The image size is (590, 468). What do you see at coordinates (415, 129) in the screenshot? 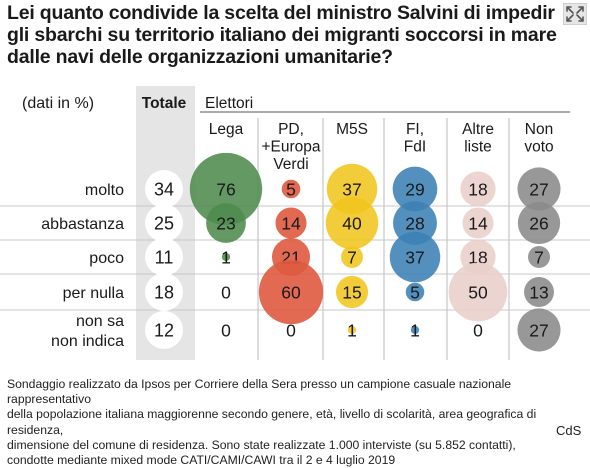
I see `column-header-line: FI,` at bounding box center [415, 129].